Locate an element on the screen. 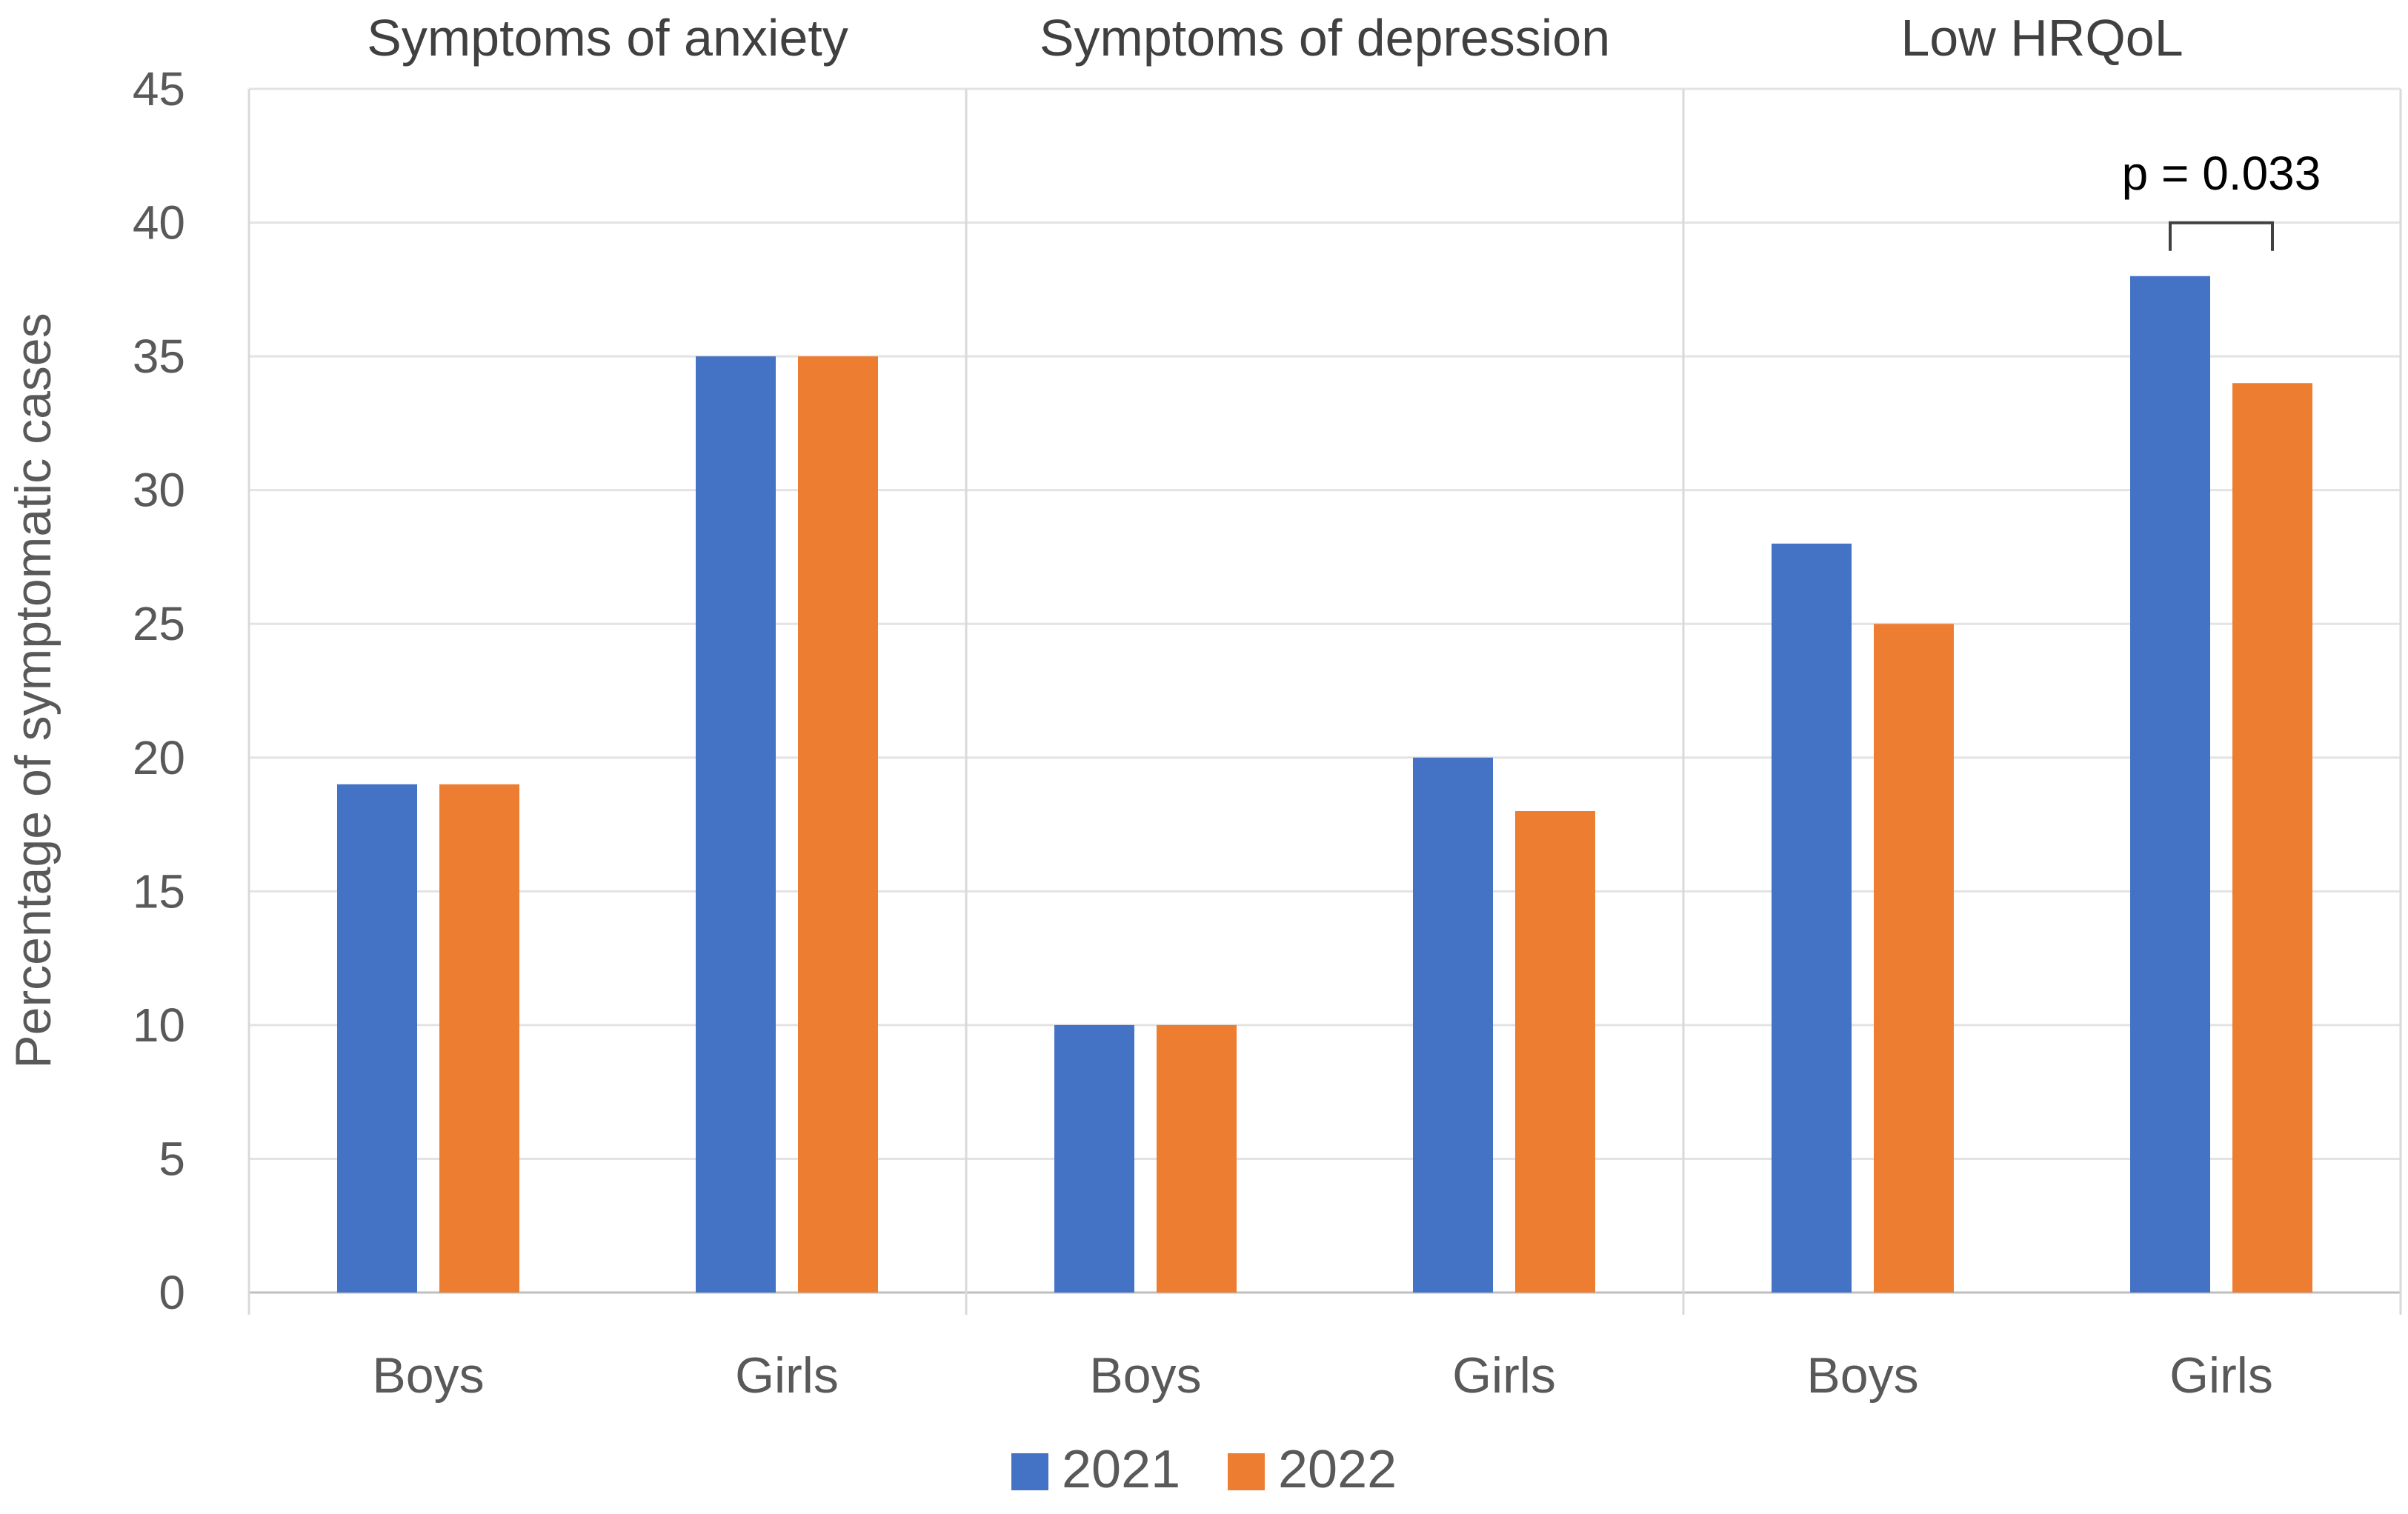 Image resolution: width=2408 pixels, height=1514 pixels. legend-item-2022: 2022 is located at coordinates (1312, 1469).